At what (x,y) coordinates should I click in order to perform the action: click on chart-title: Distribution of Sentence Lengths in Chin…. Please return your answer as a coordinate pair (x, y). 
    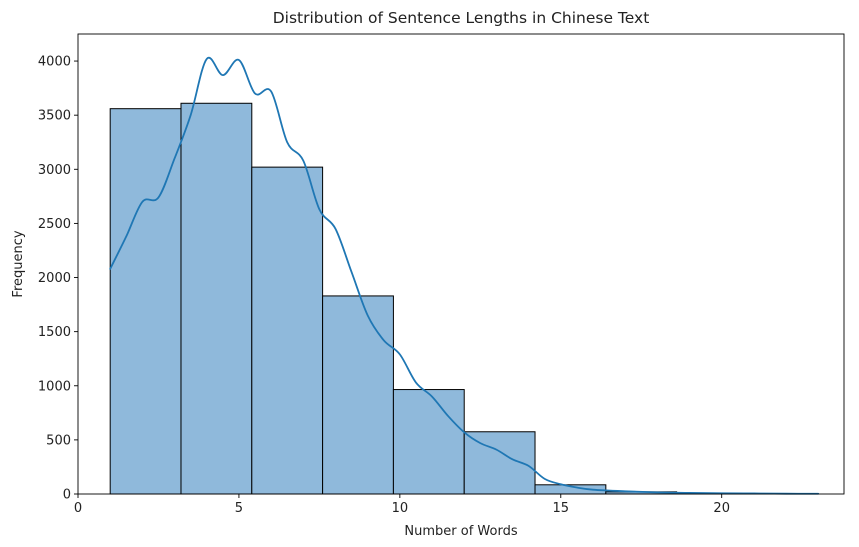
    Looking at the image, I should click on (461, 18).